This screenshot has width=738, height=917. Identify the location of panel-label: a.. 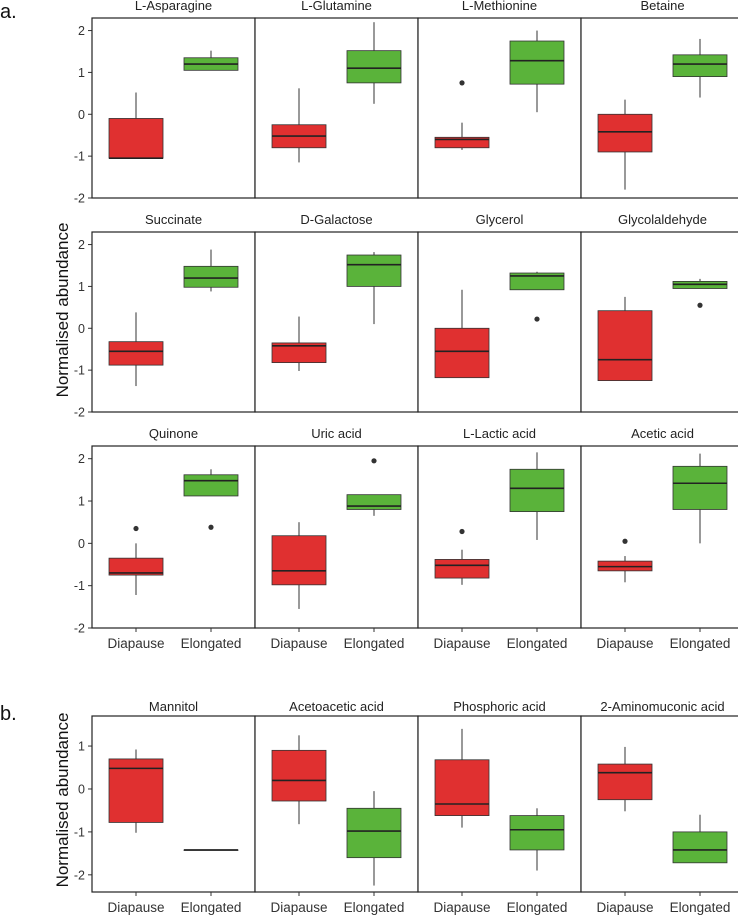
(8, 12).